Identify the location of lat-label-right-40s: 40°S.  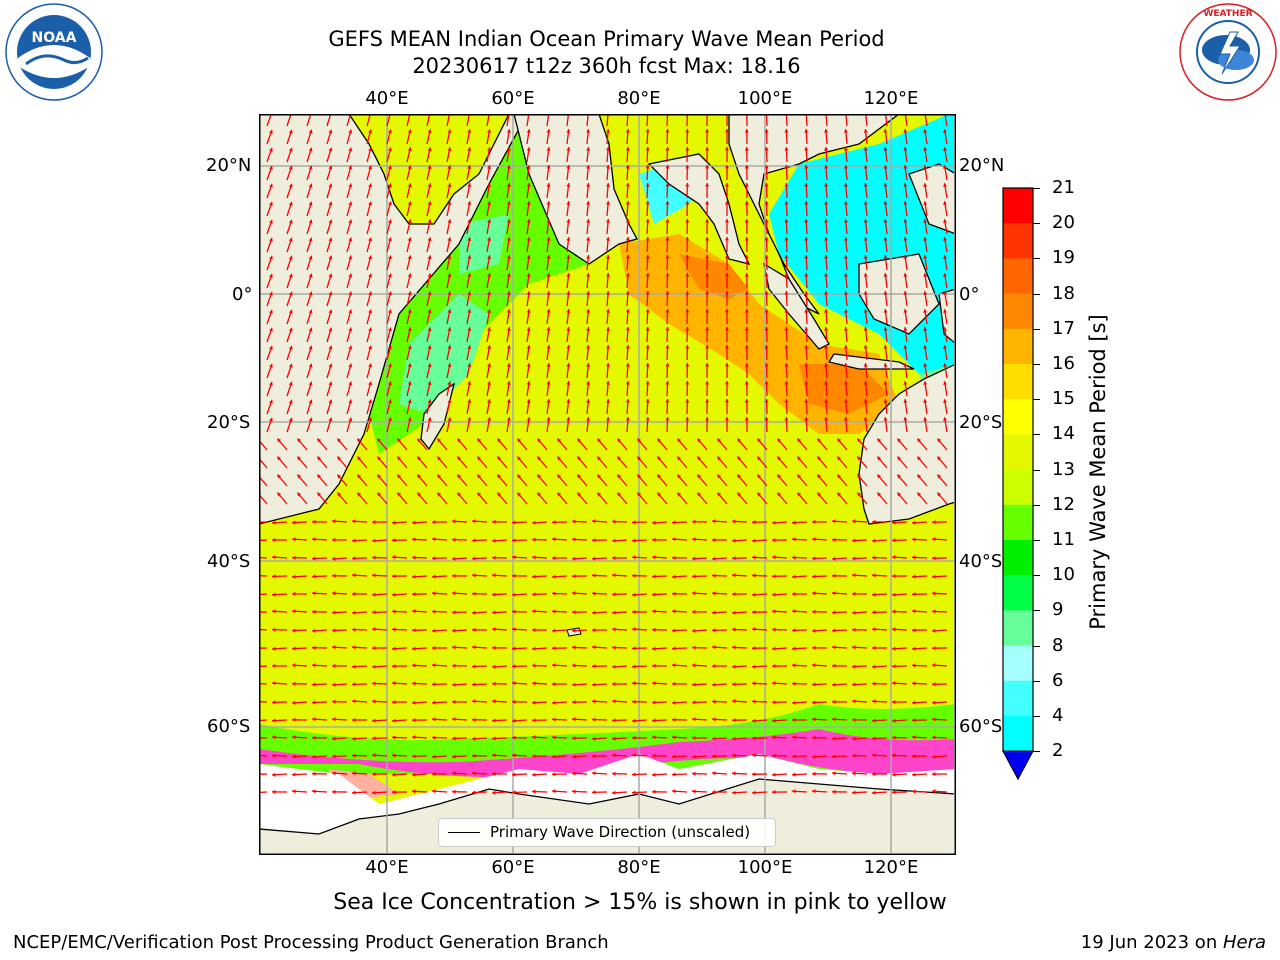
(981, 561).